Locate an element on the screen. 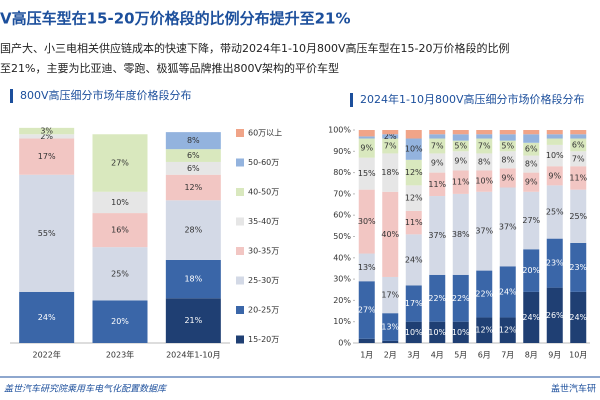 Image resolution: width=600 pixels, height=400 pixels. data-label: 2% is located at coordinates (46, 136).